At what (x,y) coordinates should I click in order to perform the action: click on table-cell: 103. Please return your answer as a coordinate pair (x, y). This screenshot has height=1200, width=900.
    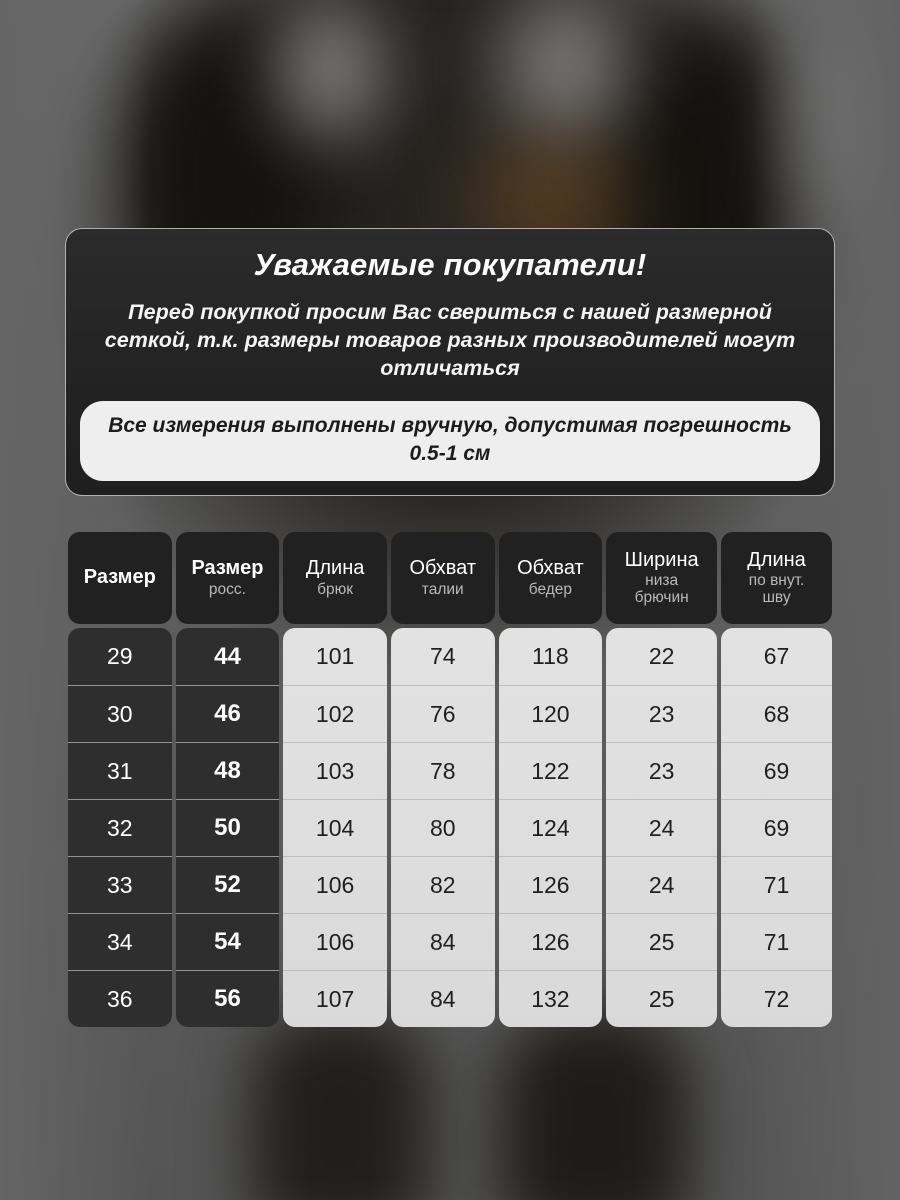
    Looking at the image, I should click on (335, 770).